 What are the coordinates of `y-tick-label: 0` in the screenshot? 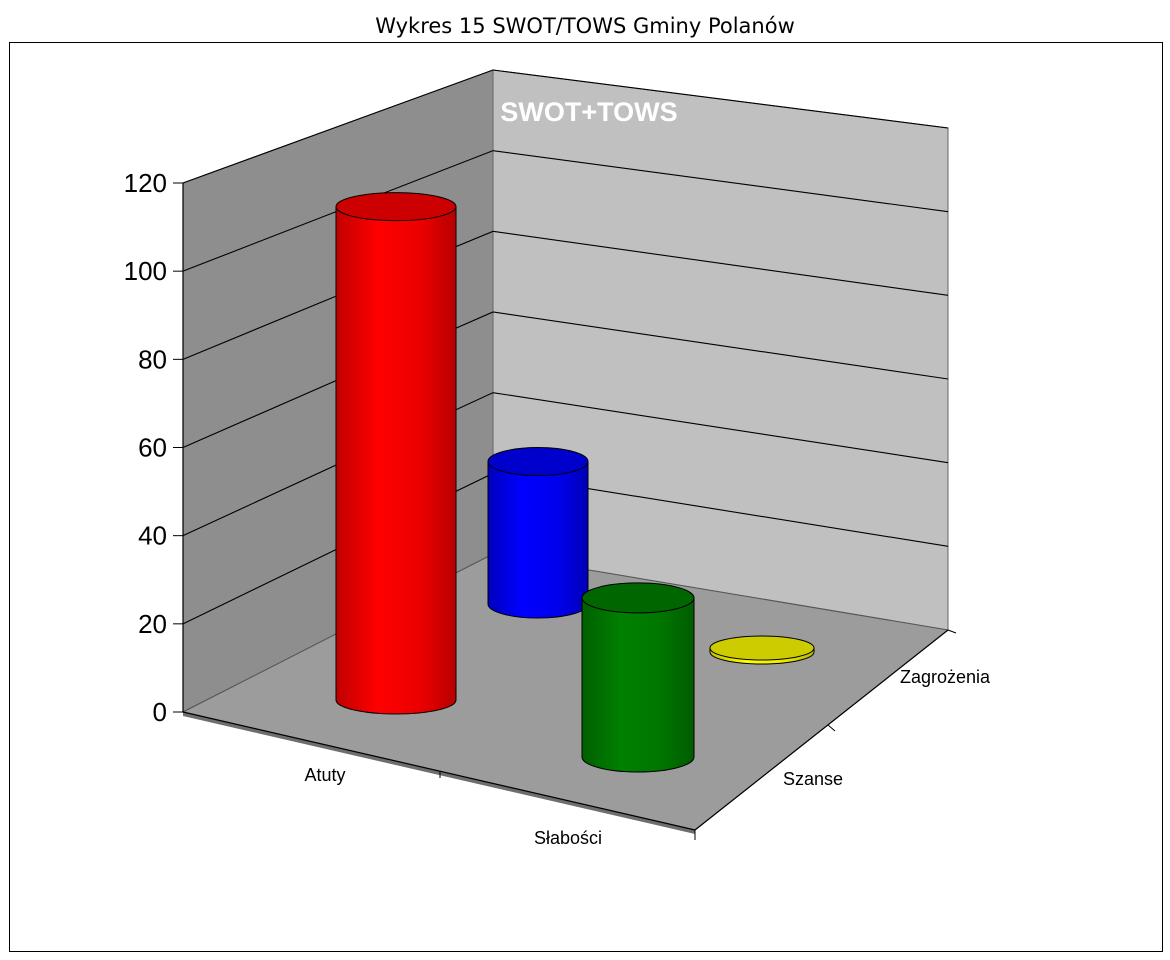 It's located at (160, 712).